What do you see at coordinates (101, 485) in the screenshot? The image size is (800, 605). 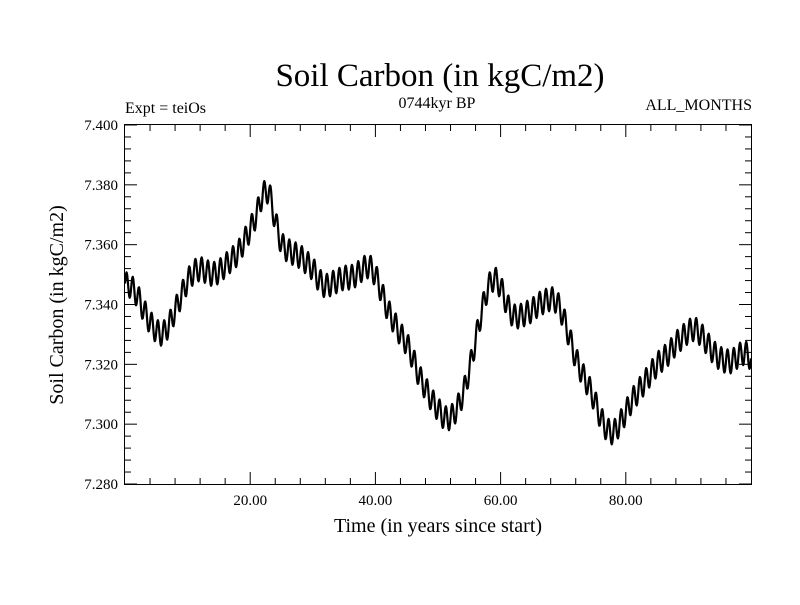 I see `y-tick-label: 7.280` at bounding box center [101, 485].